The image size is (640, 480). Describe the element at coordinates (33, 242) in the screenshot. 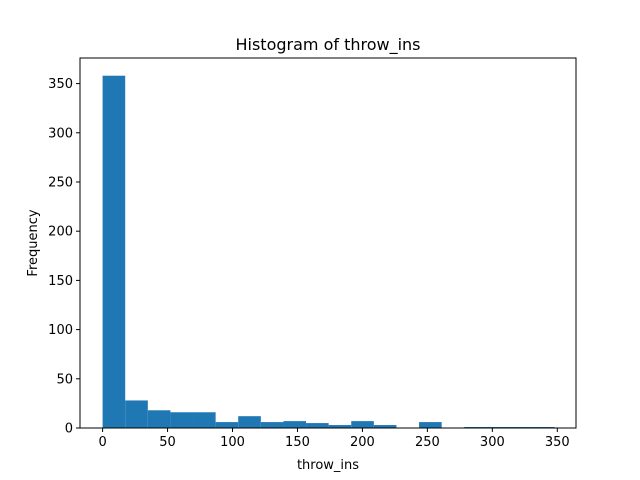

I see `y-axis-label: Frequency` at that location.